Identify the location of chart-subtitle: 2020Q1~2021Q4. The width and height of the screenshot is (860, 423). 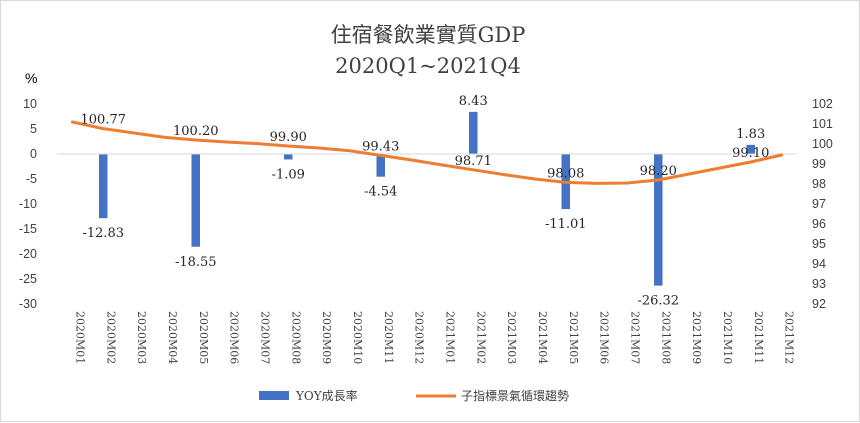
(428, 66).